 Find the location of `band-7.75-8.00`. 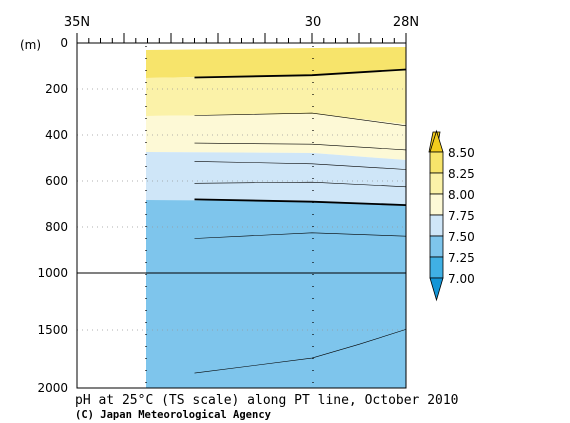

band-7.75-8.00 is located at coordinates (276, 137).